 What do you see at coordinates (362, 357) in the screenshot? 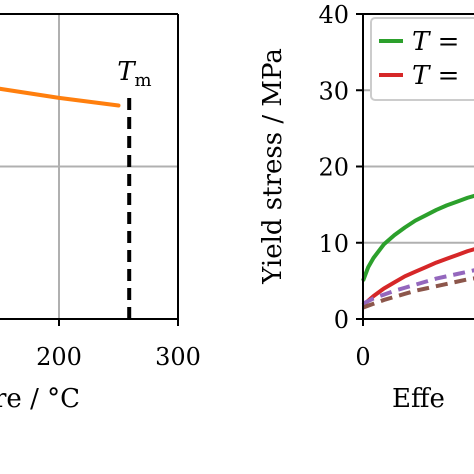
I see `right-xtick-label-0: 0` at bounding box center [362, 357].